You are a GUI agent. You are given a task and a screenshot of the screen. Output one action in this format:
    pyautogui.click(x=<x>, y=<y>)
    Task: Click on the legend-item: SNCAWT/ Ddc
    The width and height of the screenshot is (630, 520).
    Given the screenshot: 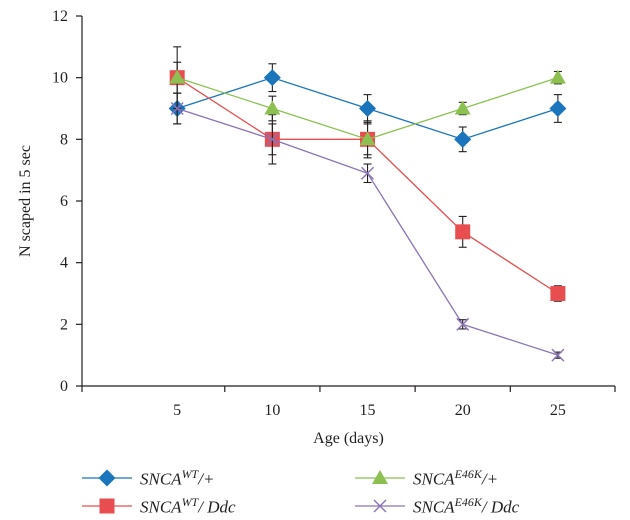 What is the action you would take?
    pyautogui.click(x=159, y=506)
    